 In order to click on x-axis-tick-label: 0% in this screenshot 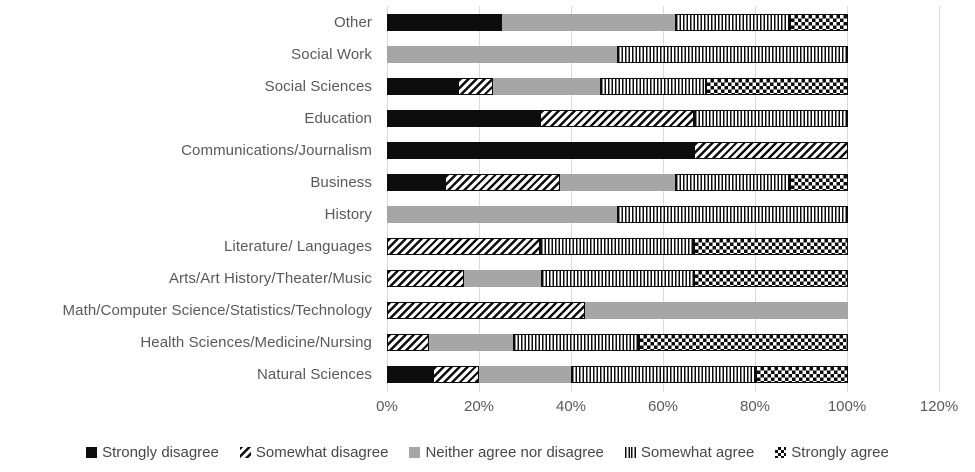, I will do `click(387, 406)`.